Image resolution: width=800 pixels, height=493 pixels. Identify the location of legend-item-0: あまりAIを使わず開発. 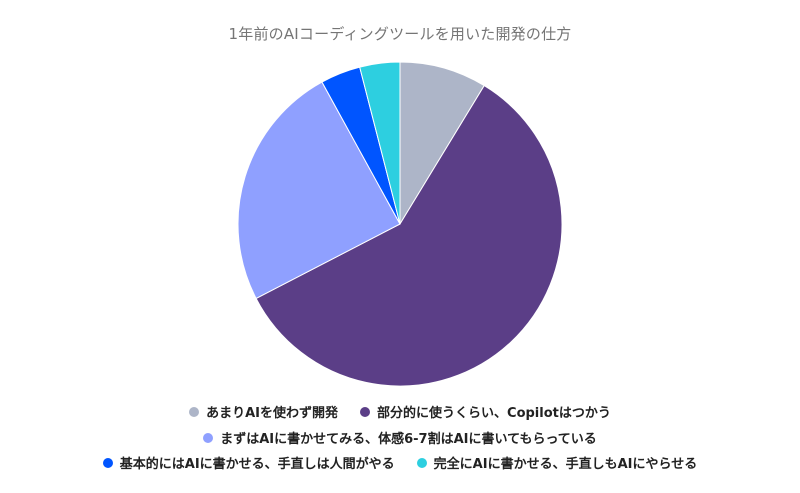
(263, 411).